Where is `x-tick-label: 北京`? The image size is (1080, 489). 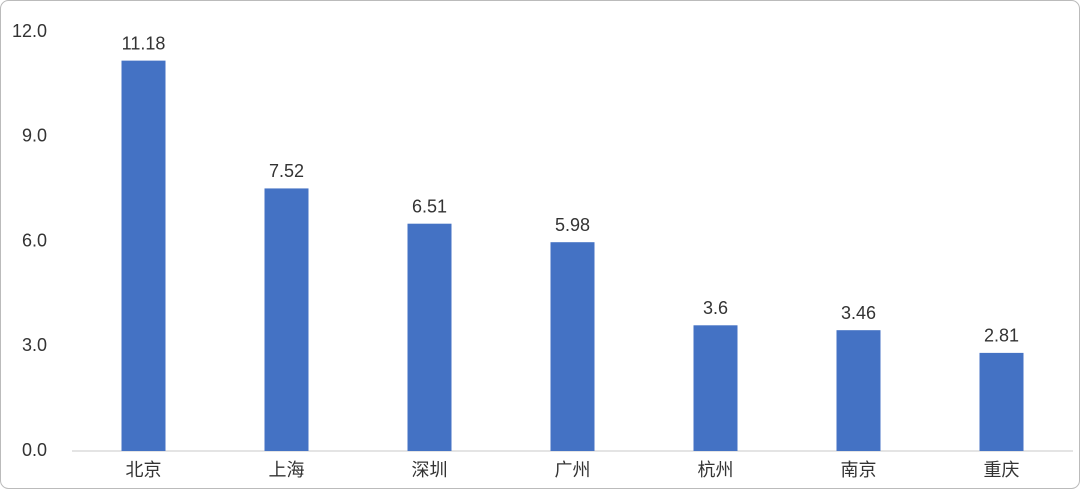
x-tick-label: 北京 is located at coordinates (144, 470).